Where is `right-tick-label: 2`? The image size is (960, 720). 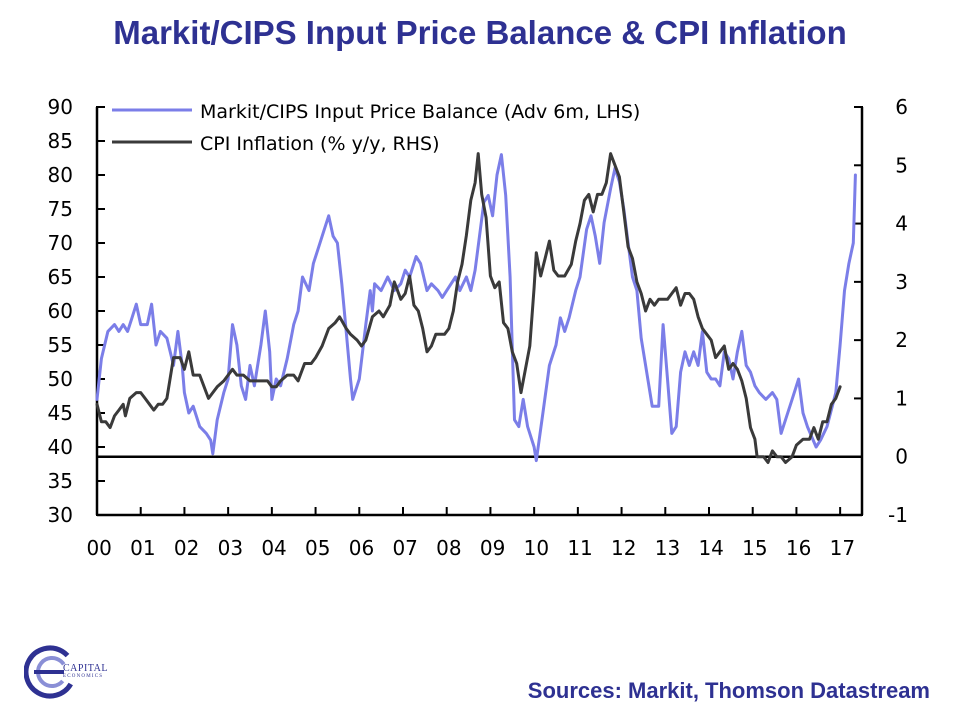 right-tick-label: 2 is located at coordinates (901, 340).